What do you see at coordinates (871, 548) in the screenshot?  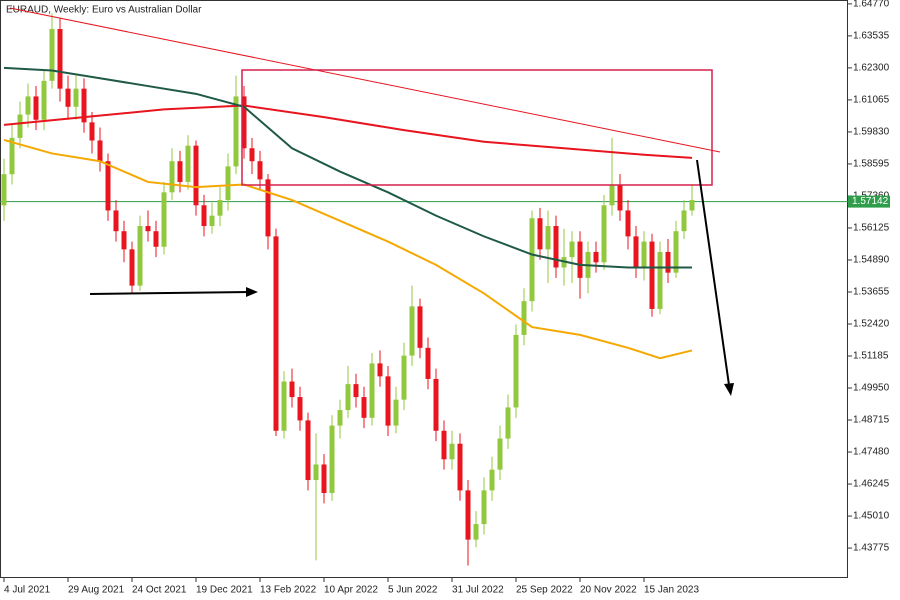 I see `y-tick-label: 1.43775` at bounding box center [871, 548].